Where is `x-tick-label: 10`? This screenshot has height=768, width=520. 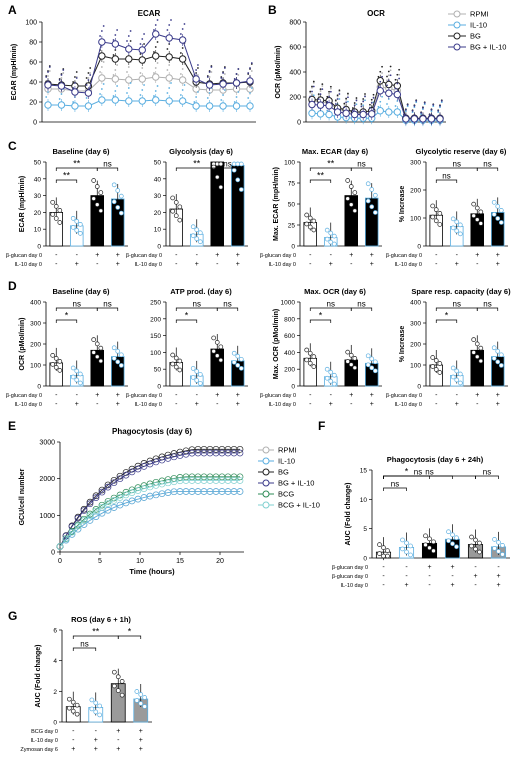
x-tick-label: 10 is located at coordinates (140, 561).